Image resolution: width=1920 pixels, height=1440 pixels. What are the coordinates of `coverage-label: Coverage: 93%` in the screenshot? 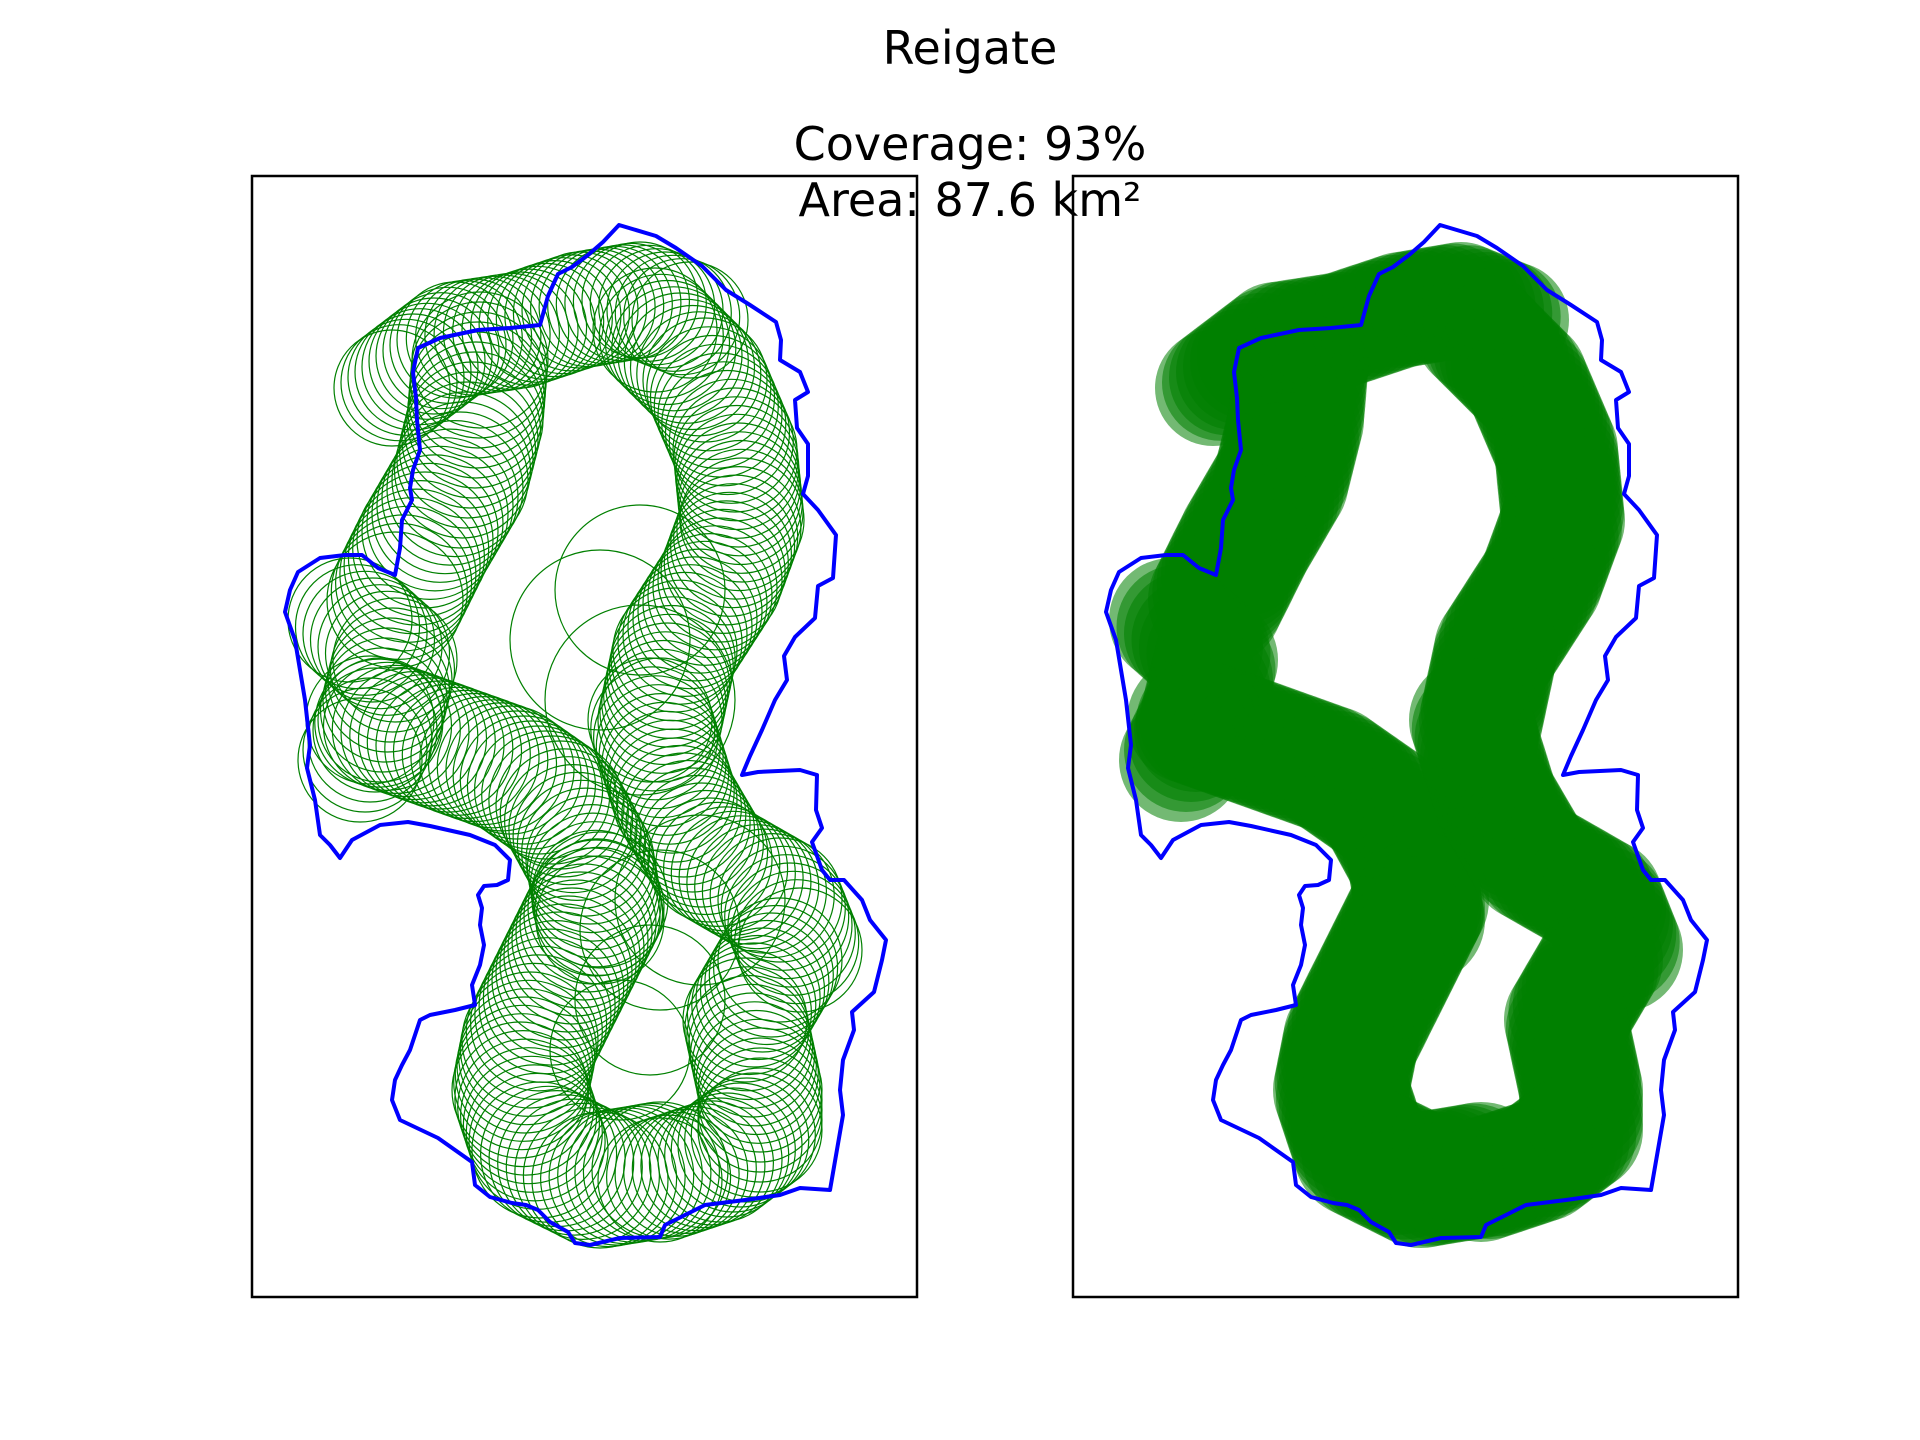 It's located at (970, 144).